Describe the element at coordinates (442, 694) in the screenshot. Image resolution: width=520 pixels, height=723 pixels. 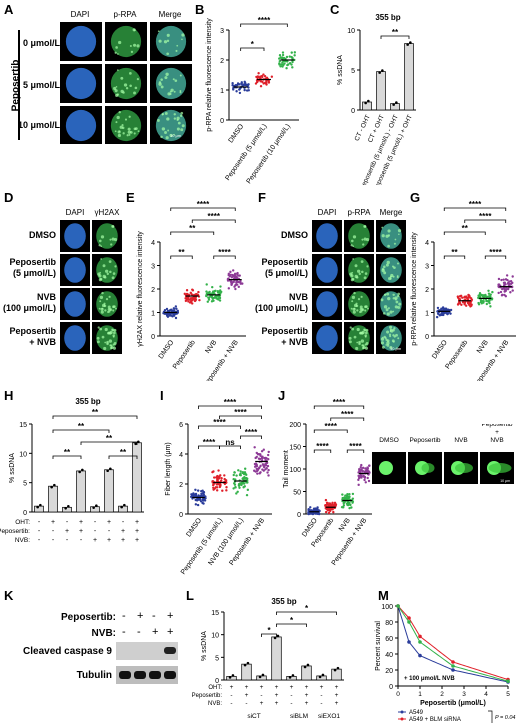
I see `chartM-xtick-label-2: 2` at that location.